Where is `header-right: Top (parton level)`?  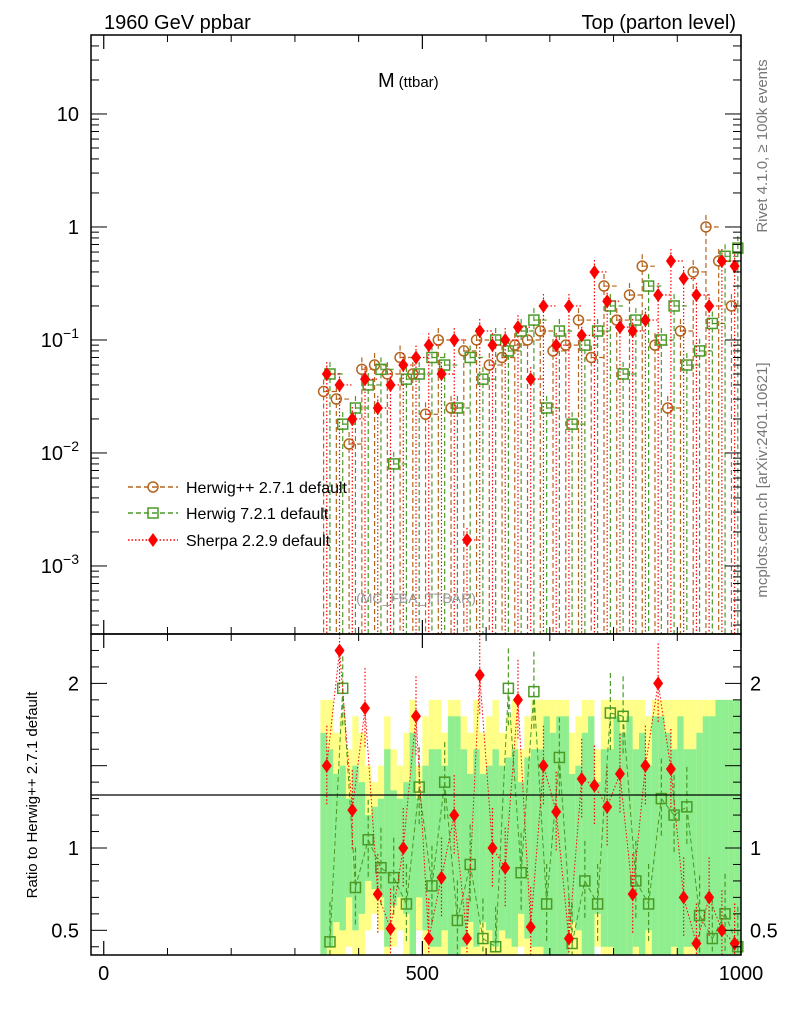
header-right: Top (parton level) is located at coordinates (658, 23).